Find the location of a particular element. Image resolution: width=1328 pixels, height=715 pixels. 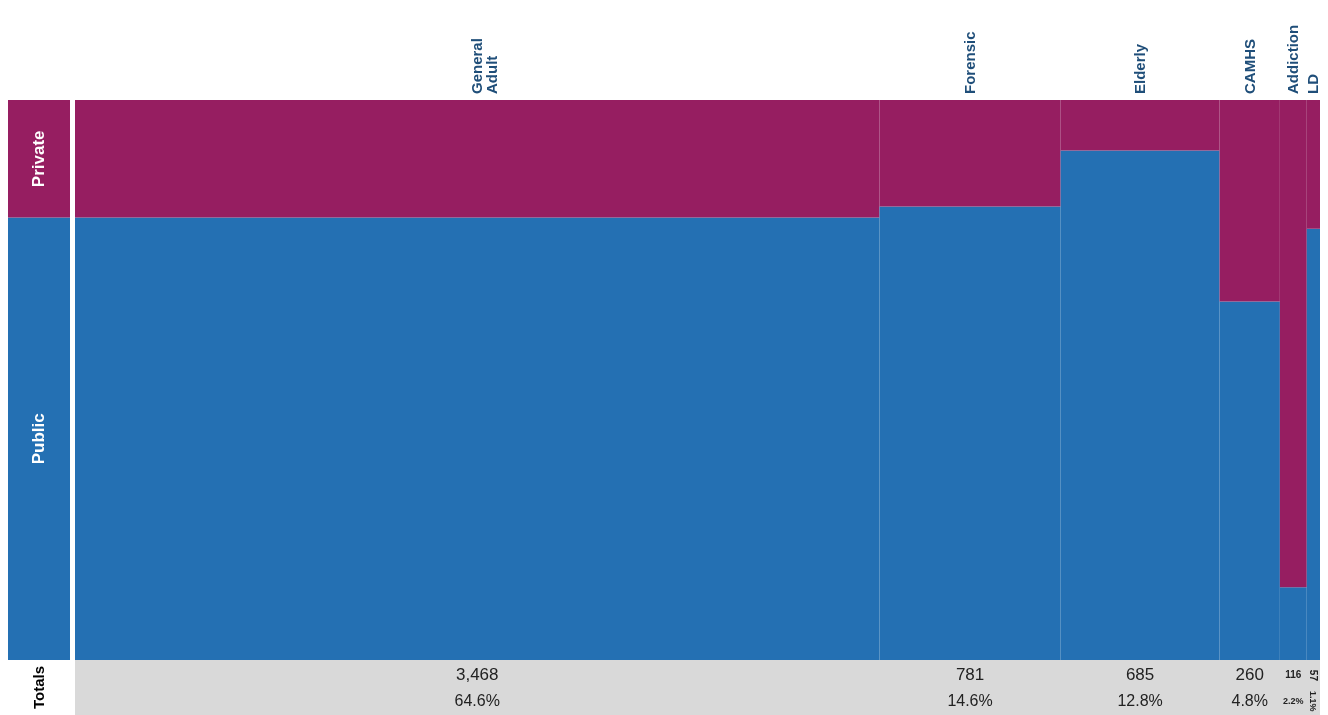

text: 2.2% is located at coordinates (1293, 701).